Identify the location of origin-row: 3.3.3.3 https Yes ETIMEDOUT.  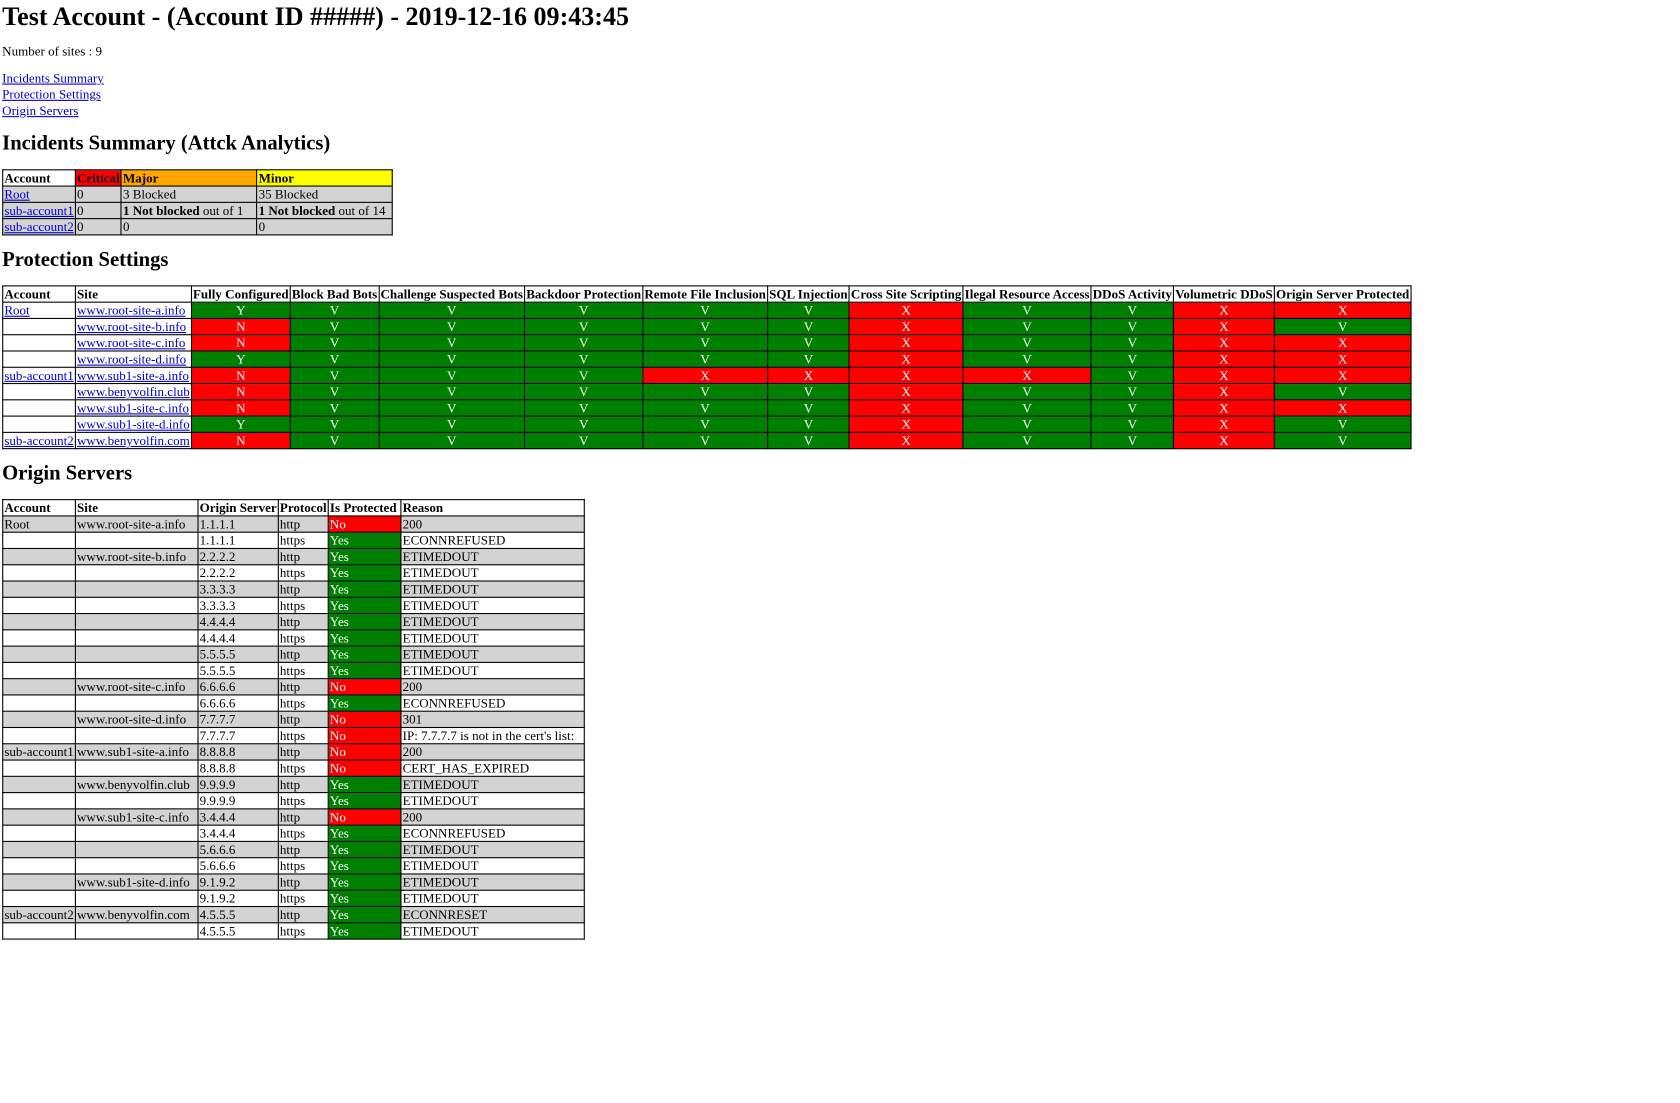
(293, 605).